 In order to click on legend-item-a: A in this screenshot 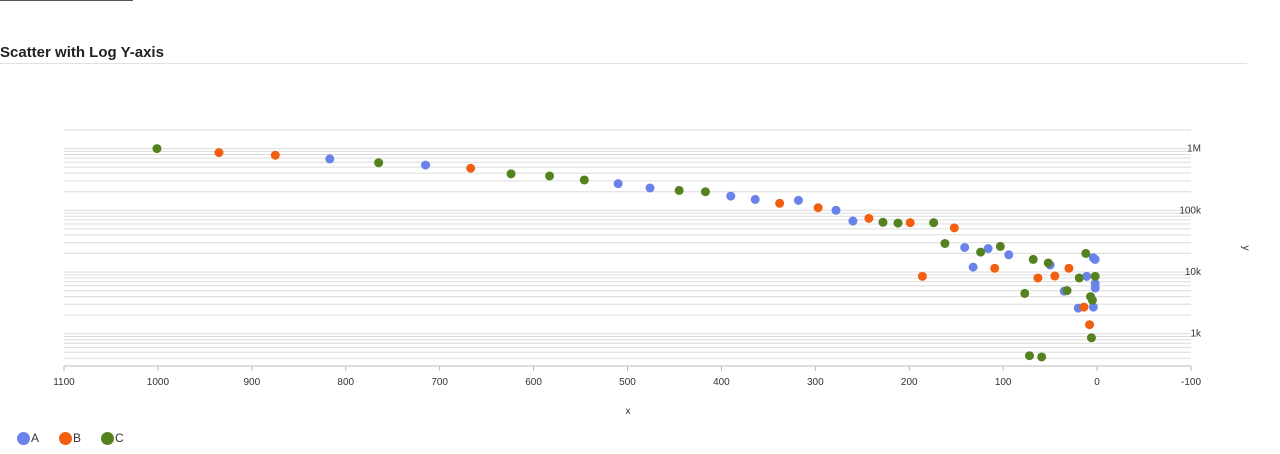, I will do `click(28, 438)`.